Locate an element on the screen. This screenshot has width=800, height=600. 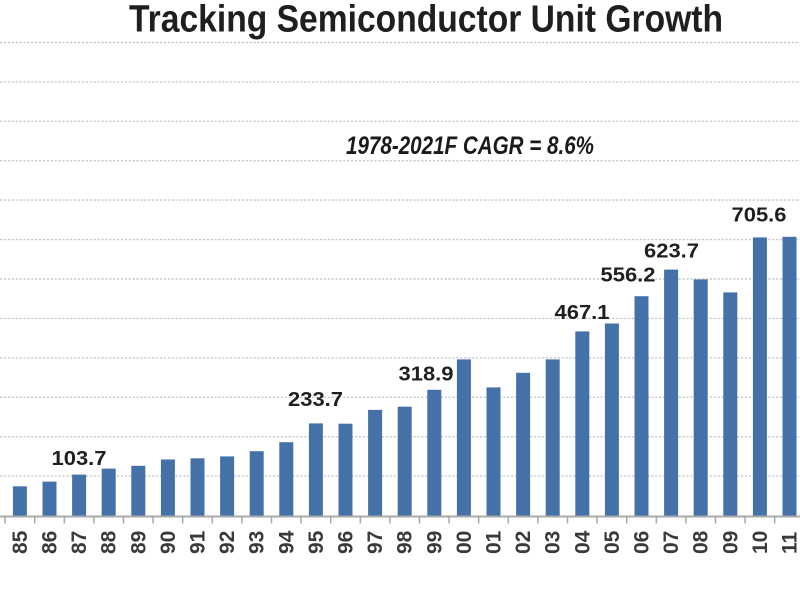
svg-text: 96 is located at coordinates (346, 542).